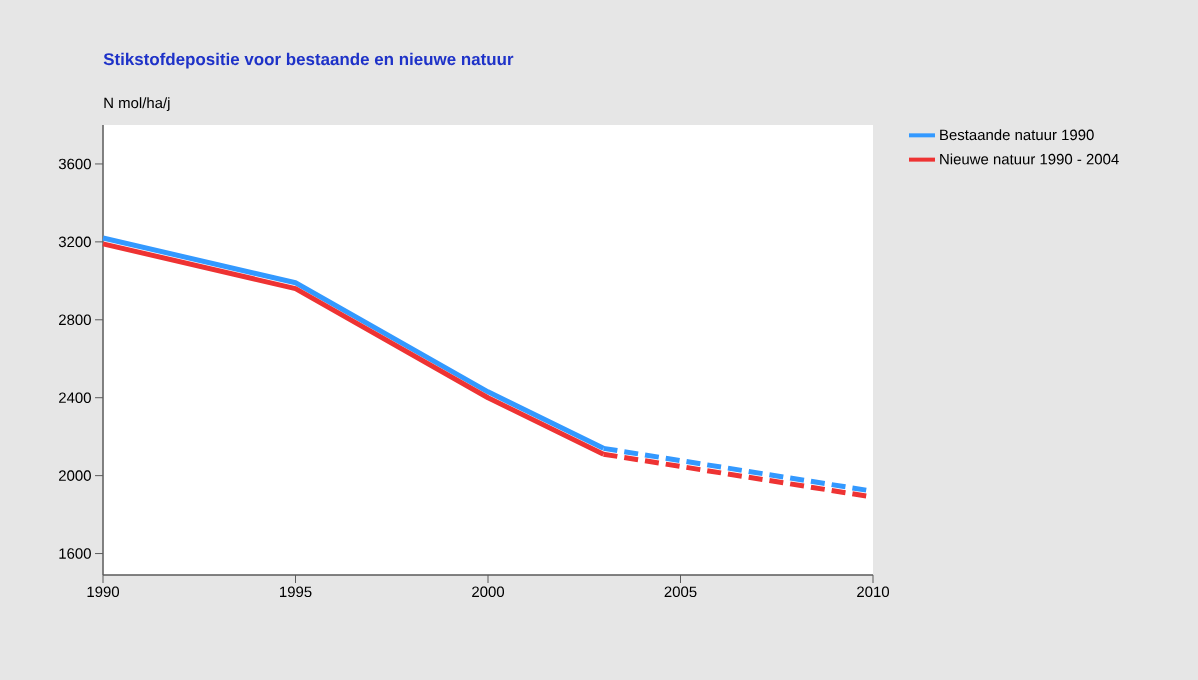 The height and width of the screenshot is (680, 1198). Describe the element at coordinates (296, 592) in the screenshot. I see `x-tick-label: 1995` at that location.